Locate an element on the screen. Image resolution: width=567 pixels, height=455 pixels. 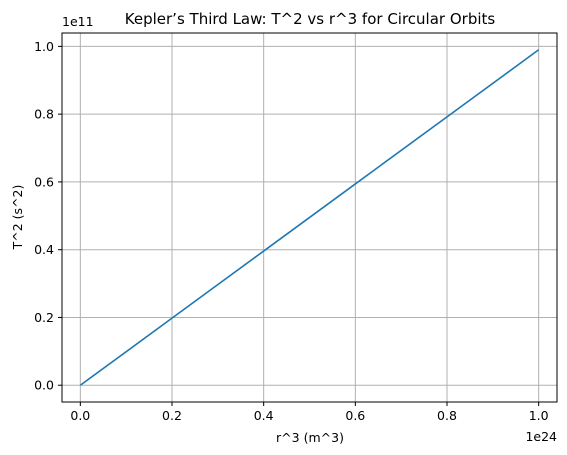
x-tick-label: 0.2 is located at coordinates (172, 415).